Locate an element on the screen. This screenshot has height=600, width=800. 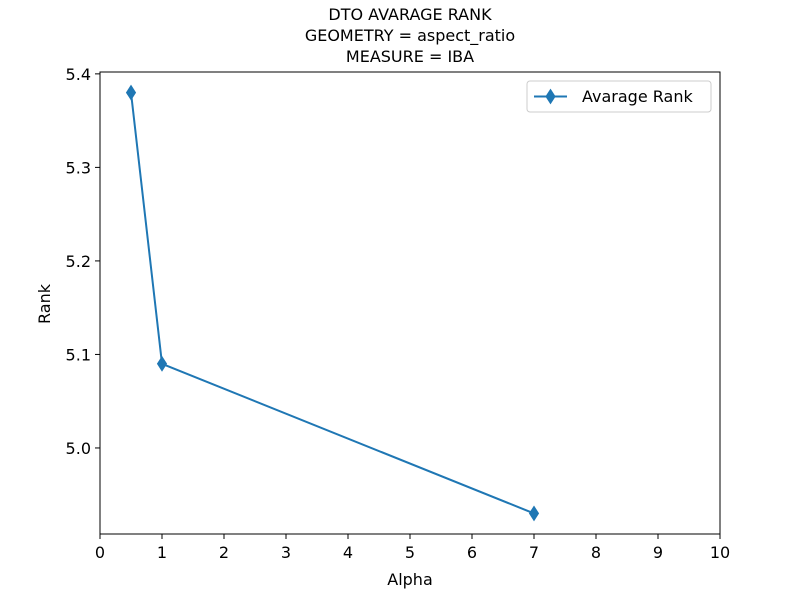
x-tick-label: 0 is located at coordinates (100, 552).